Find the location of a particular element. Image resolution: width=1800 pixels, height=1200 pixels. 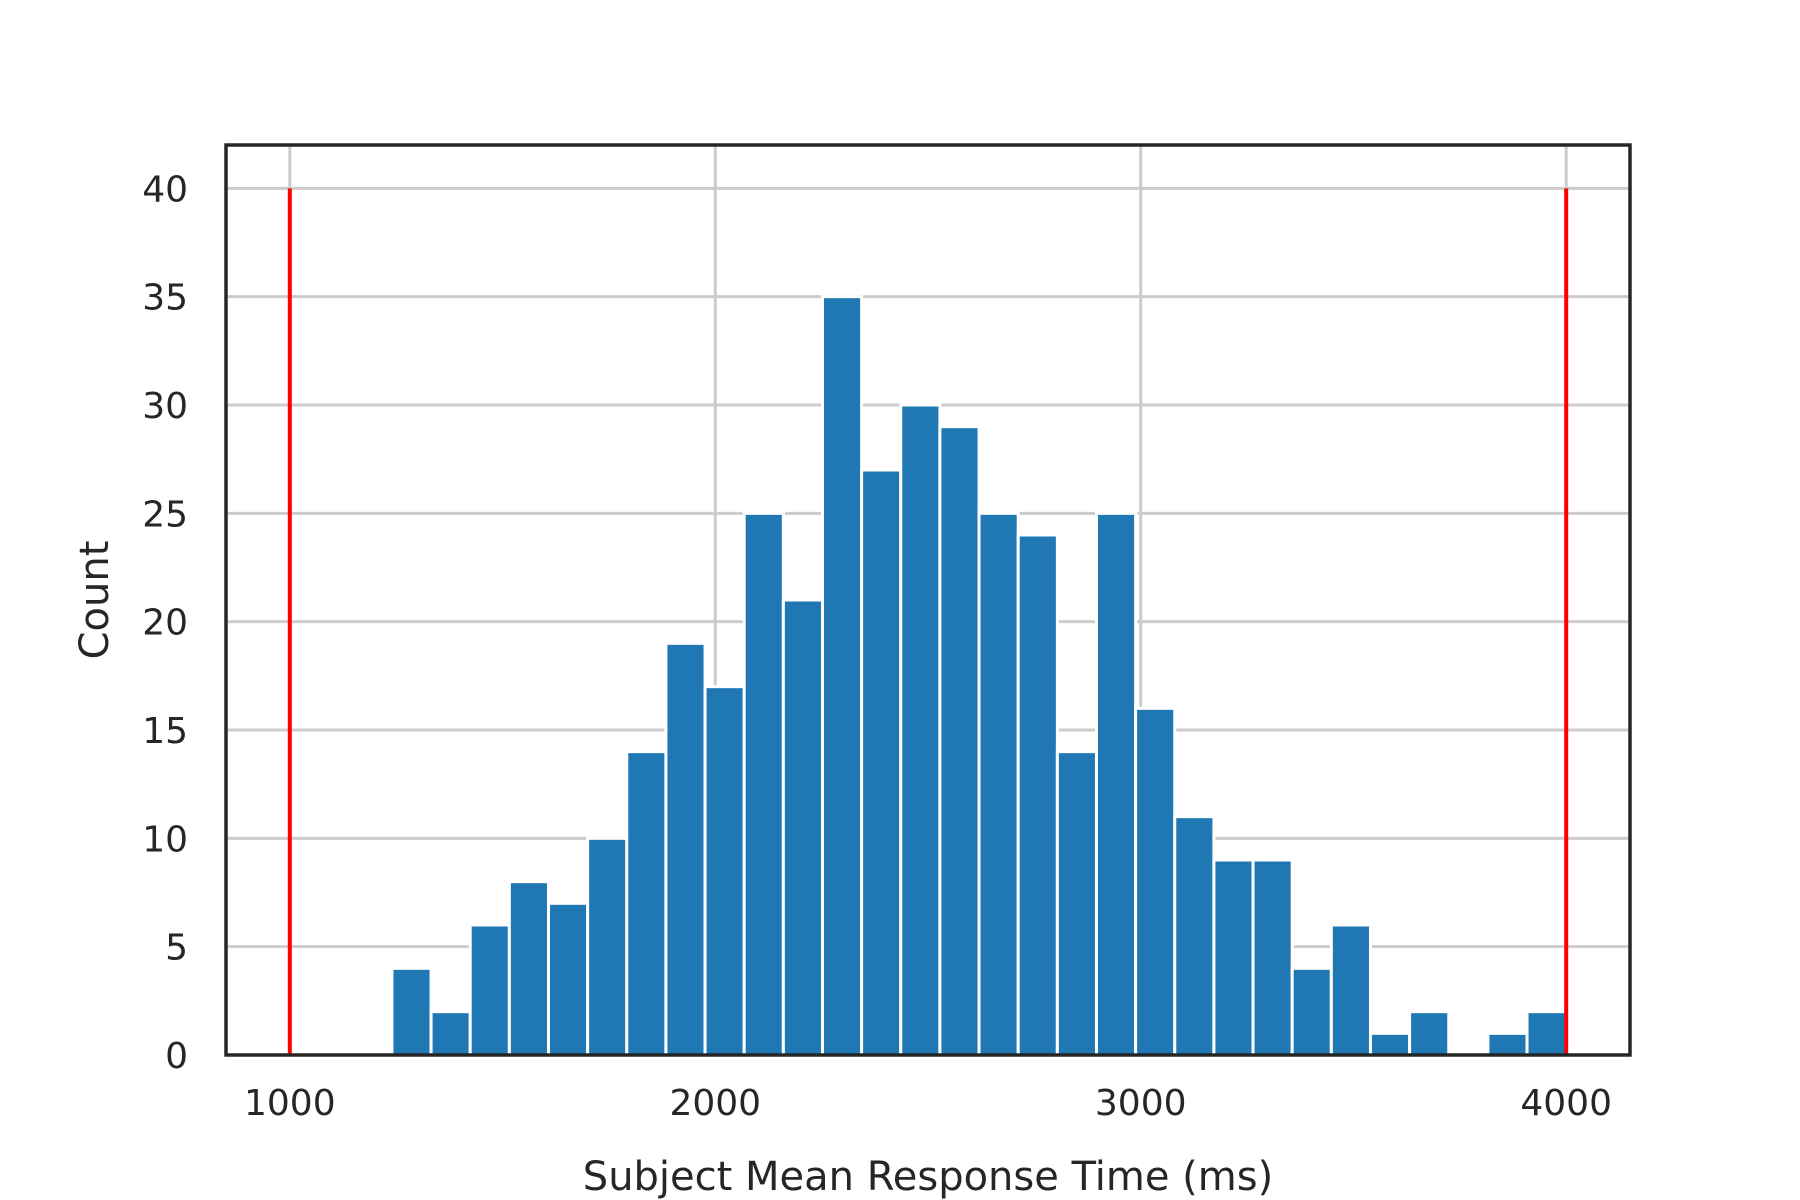

y-tick-label: 20 is located at coordinates (165, 623).